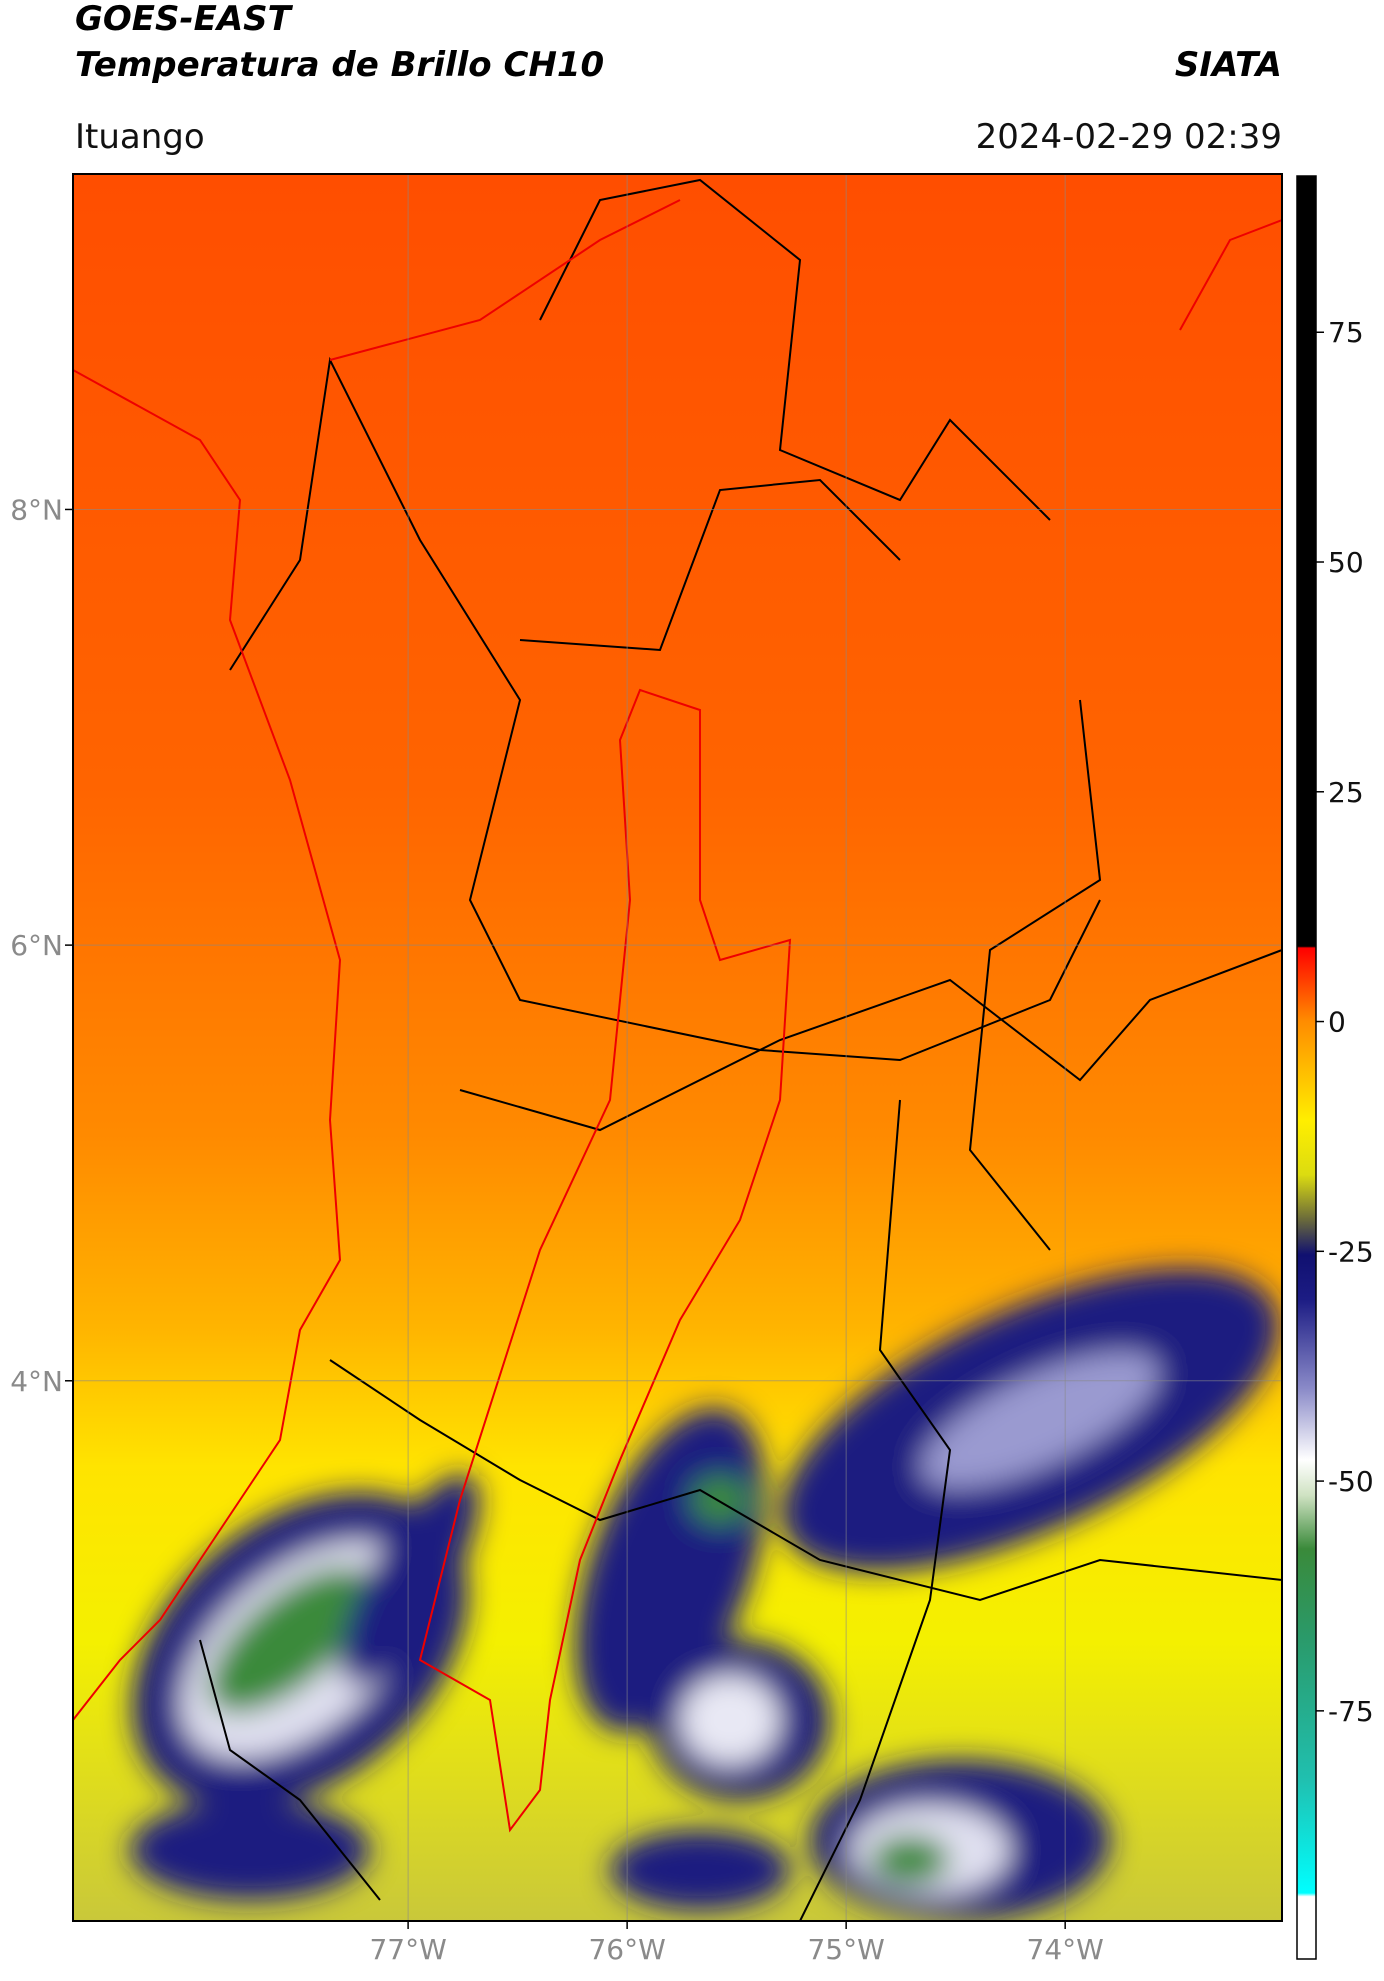  Describe the element at coordinates (339, 65) in the screenshot. I see `subtitle: Temperatura de Brillo CH10` at that location.